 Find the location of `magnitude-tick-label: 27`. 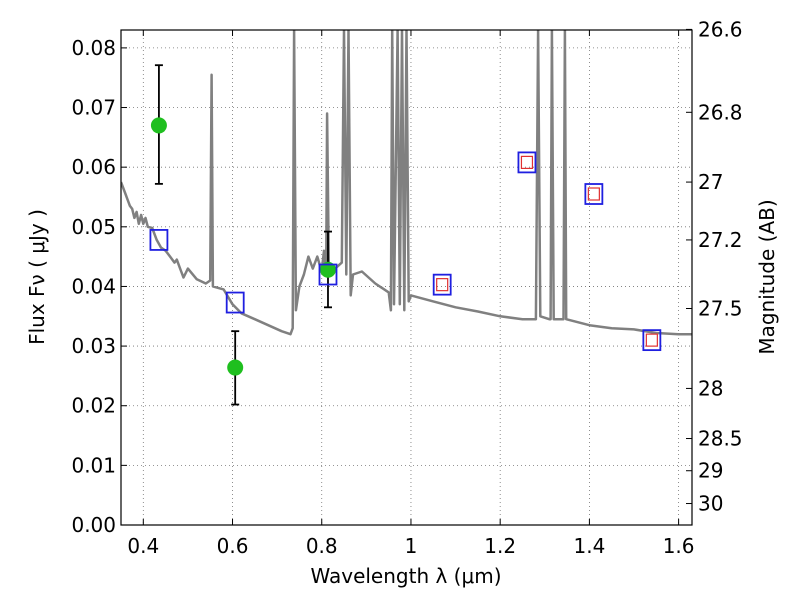

magnitude-tick-label: 27 is located at coordinates (710, 182).